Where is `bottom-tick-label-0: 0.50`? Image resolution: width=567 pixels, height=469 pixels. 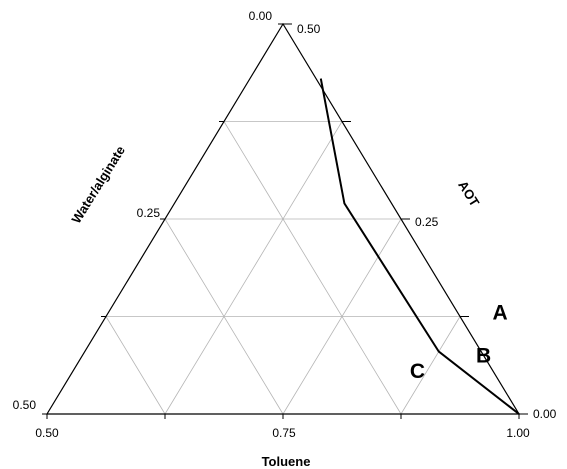 bottom-tick-label-0: 0.50 is located at coordinates (47, 433).